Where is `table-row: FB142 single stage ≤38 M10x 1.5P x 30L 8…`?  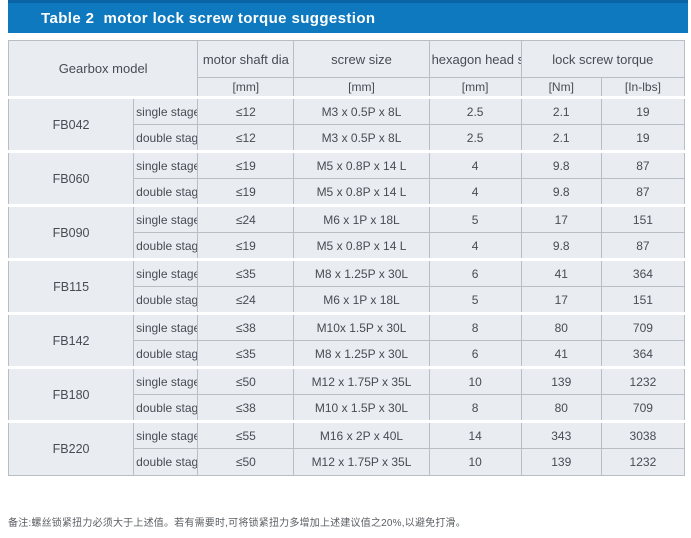
table-row: FB142 single stage ≤38 M10x 1.5P x 30L 8… is located at coordinates (346, 340).